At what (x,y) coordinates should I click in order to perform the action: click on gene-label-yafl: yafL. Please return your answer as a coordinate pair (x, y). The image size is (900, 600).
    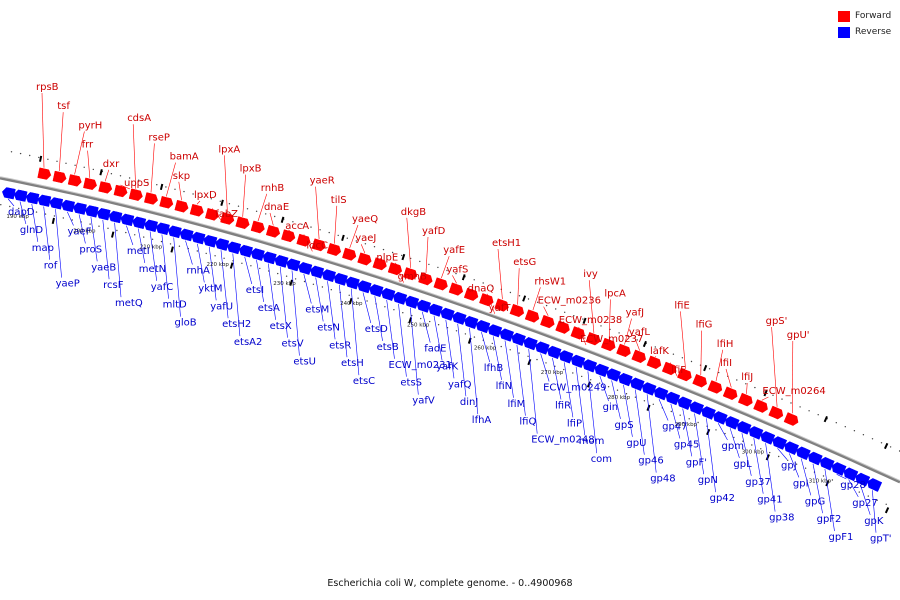
    Looking at the image, I should click on (640, 332).